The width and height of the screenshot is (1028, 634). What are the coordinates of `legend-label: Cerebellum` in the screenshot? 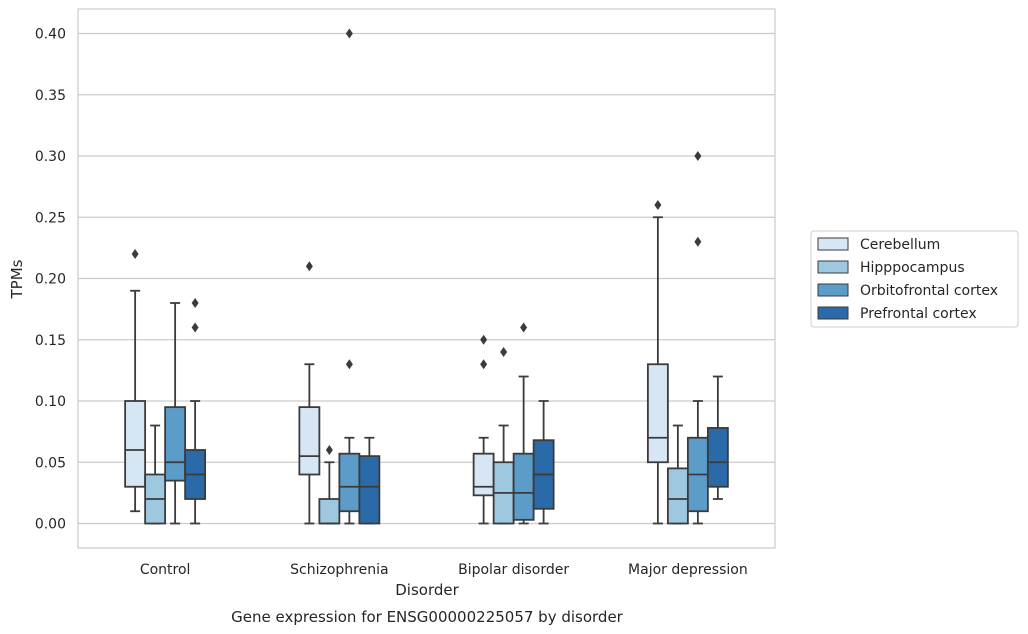 It's located at (900, 245).